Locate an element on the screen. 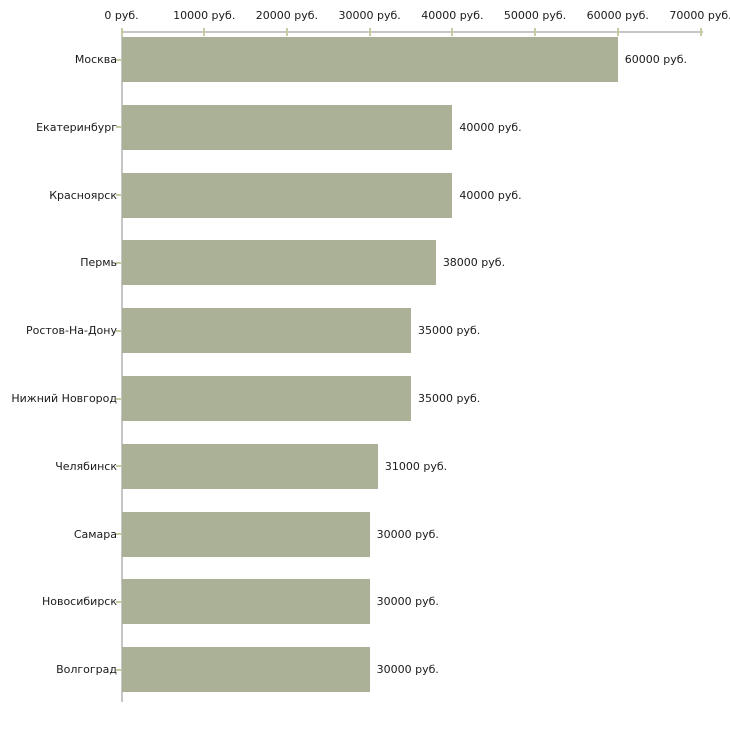 The width and height of the screenshot is (730, 730). category-label: Ростов-На-Дону is located at coordinates (71, 331).